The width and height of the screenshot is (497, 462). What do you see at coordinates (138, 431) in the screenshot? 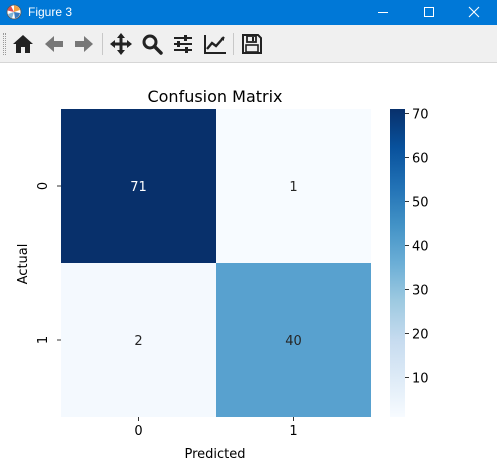
I see `x-tick-label: 0` at bounding box center [138, 431].